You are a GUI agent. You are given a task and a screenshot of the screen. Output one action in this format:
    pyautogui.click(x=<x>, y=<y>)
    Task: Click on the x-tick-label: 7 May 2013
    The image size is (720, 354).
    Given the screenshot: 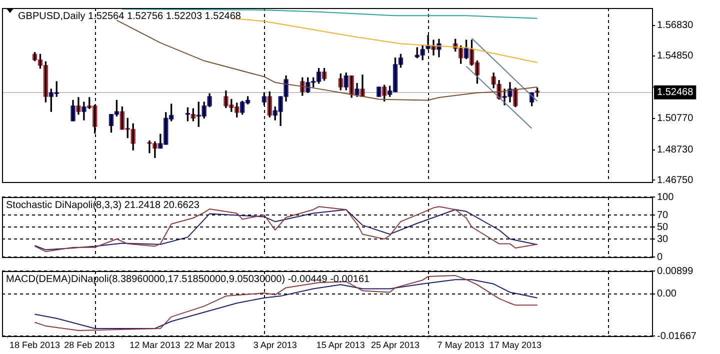 What is the action you would take?
    pyautogui.click(x=460, y=345)
    